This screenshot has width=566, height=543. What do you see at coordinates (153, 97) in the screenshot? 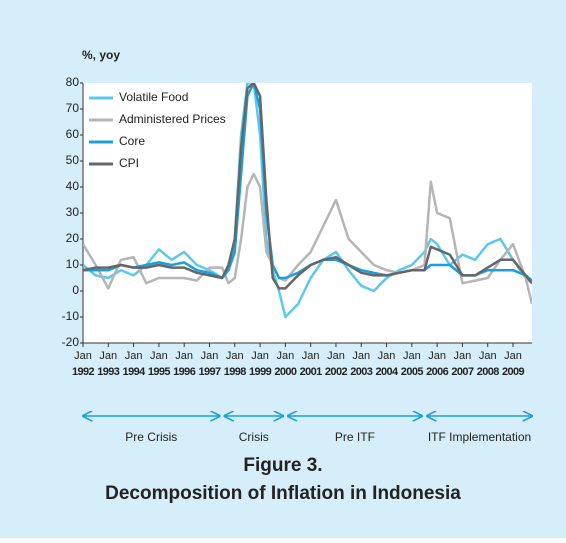
I see `legend-label: Volatile Food` at bounding box center [153, 97].